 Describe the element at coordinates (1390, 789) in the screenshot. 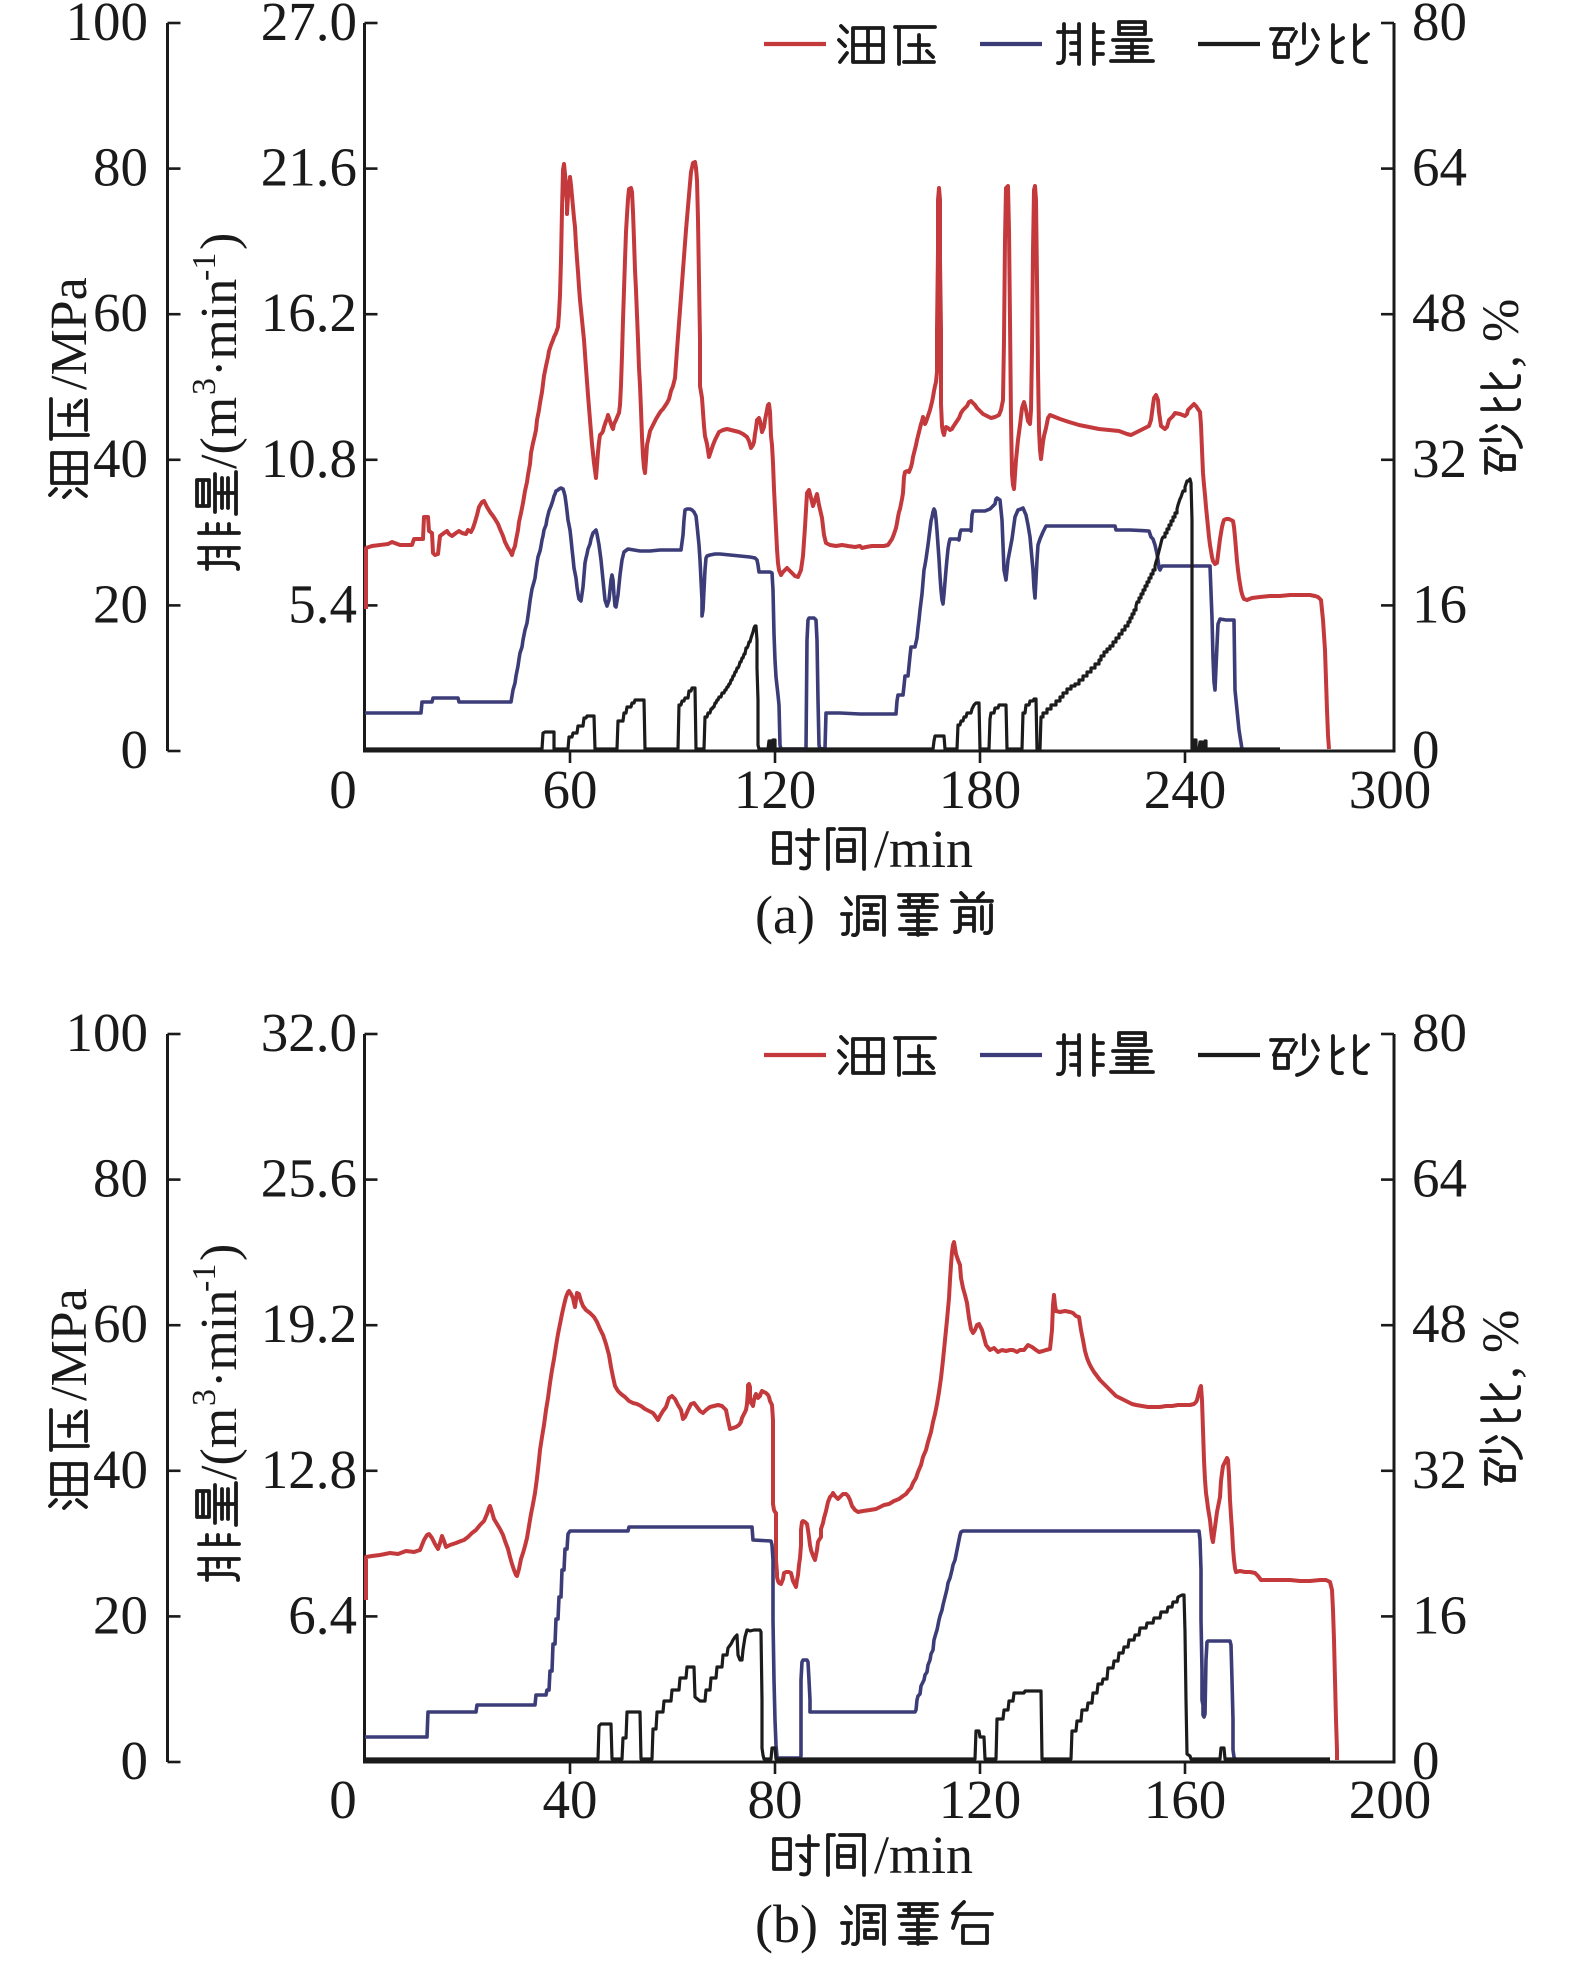

I see `svg-text: 300` at that location.